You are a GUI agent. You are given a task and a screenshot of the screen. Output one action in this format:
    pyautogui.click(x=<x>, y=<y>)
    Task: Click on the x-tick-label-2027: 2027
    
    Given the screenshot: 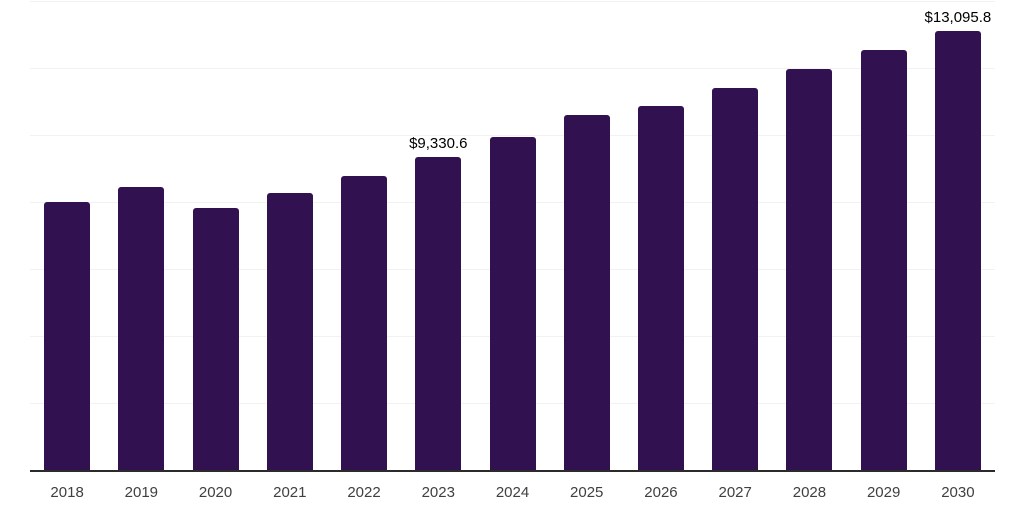 What is the action you would take?
    pyautogui.click(x=735, y=492)
    